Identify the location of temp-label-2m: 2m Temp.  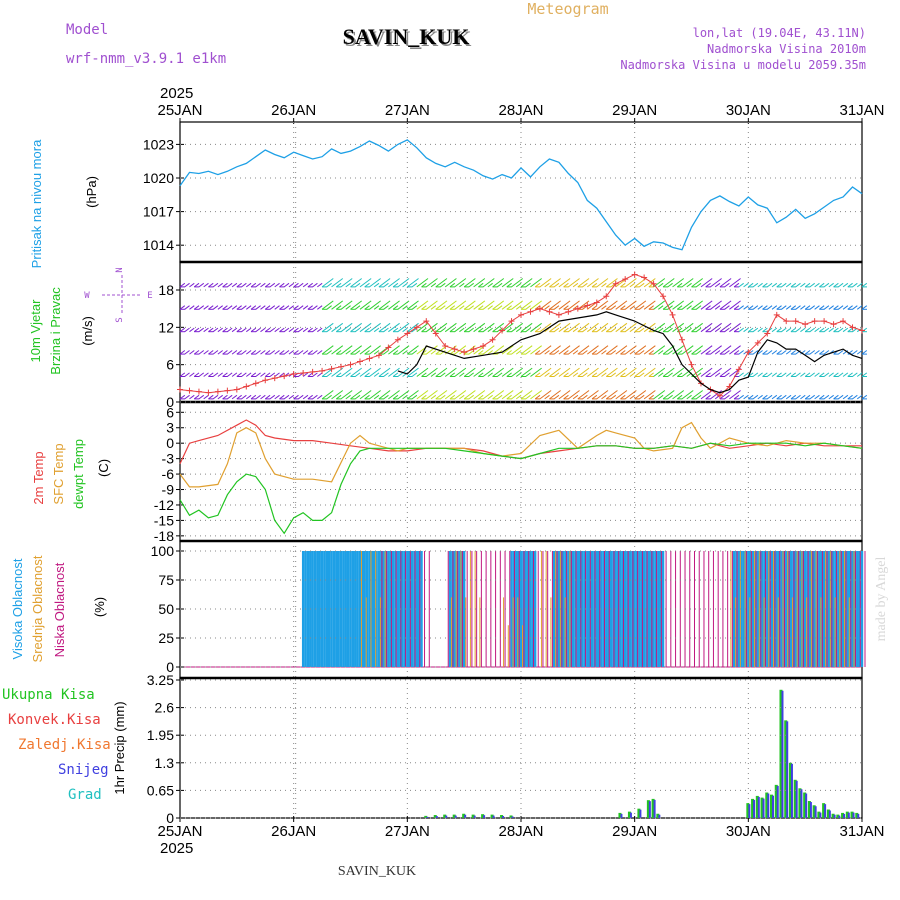
(38, 477).